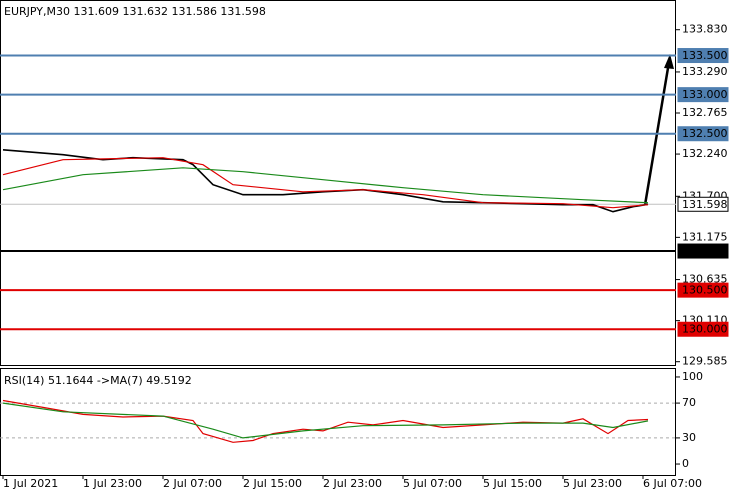  I want to click on y-tick-label: 130.635, so click(705, 279).